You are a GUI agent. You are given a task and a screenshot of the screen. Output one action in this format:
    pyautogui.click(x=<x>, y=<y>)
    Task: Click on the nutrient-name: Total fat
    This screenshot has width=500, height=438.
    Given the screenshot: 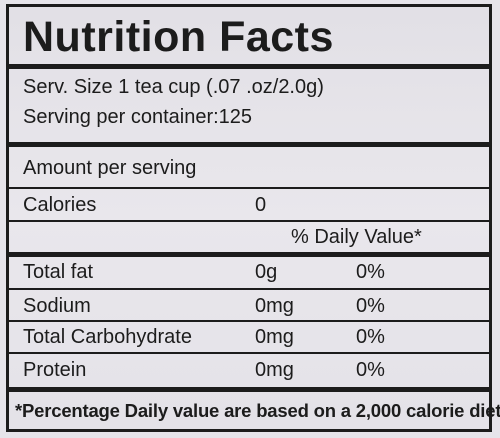 What is the action you would take?
    pyautogui.click(x=58, y=272)
    